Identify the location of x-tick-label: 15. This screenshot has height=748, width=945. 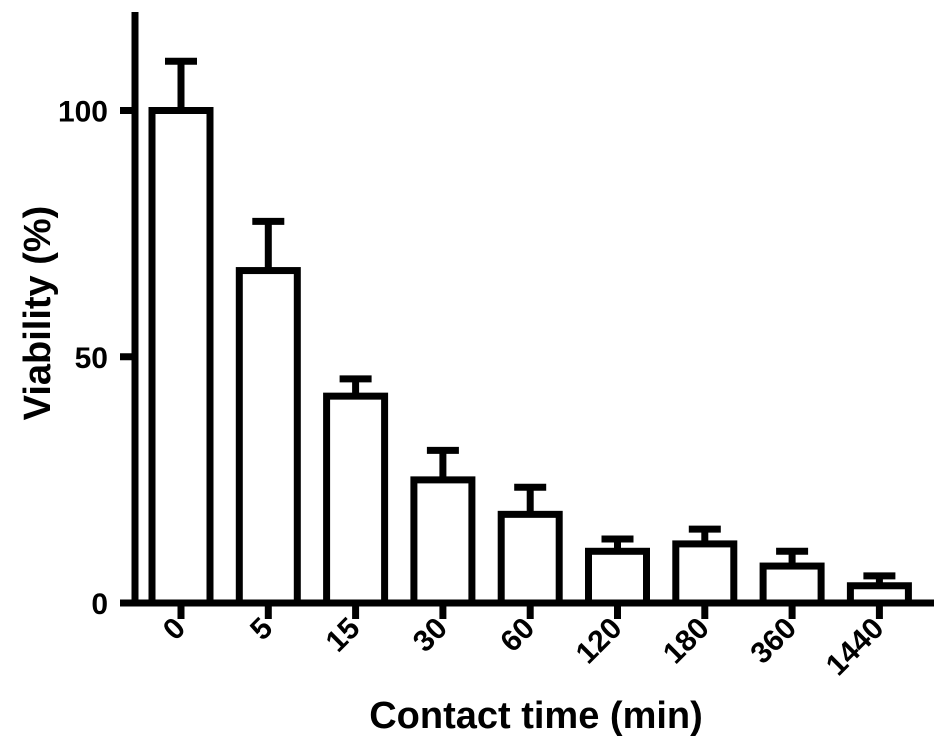
(343, 635).